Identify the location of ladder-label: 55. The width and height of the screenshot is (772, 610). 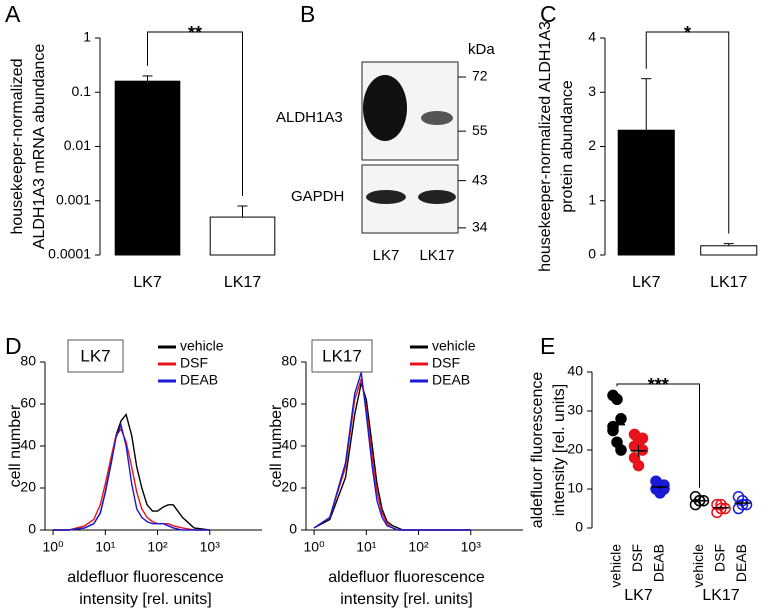
(480, 130).